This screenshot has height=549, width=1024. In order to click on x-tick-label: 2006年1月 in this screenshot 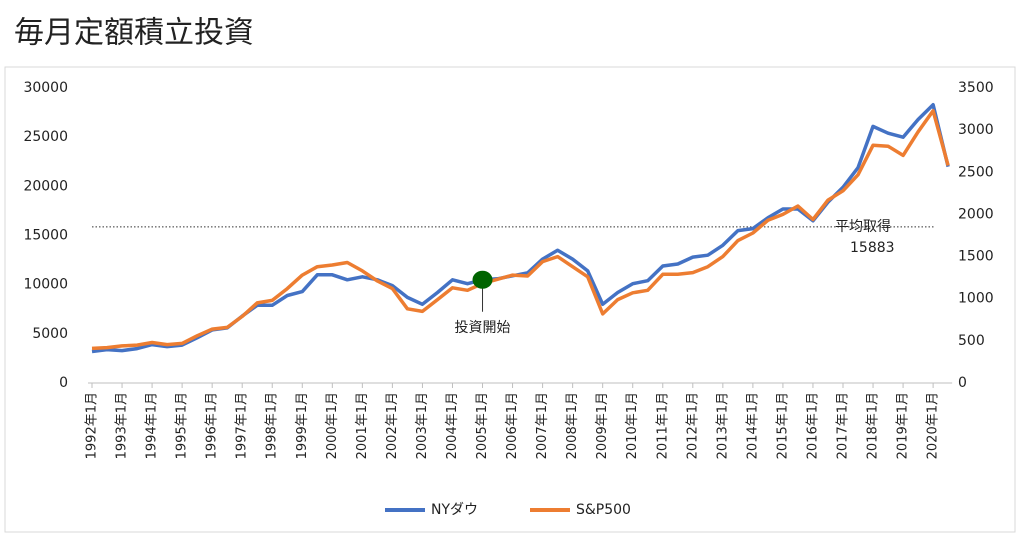, I will do `click(512, 425)`.